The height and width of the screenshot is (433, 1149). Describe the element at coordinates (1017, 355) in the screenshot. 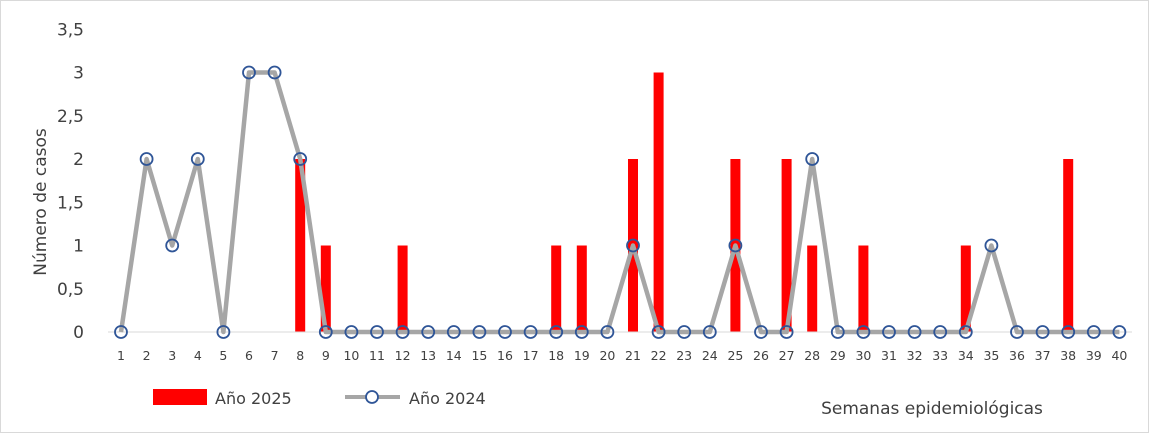

I see `x-tick-label: 36` at that location.